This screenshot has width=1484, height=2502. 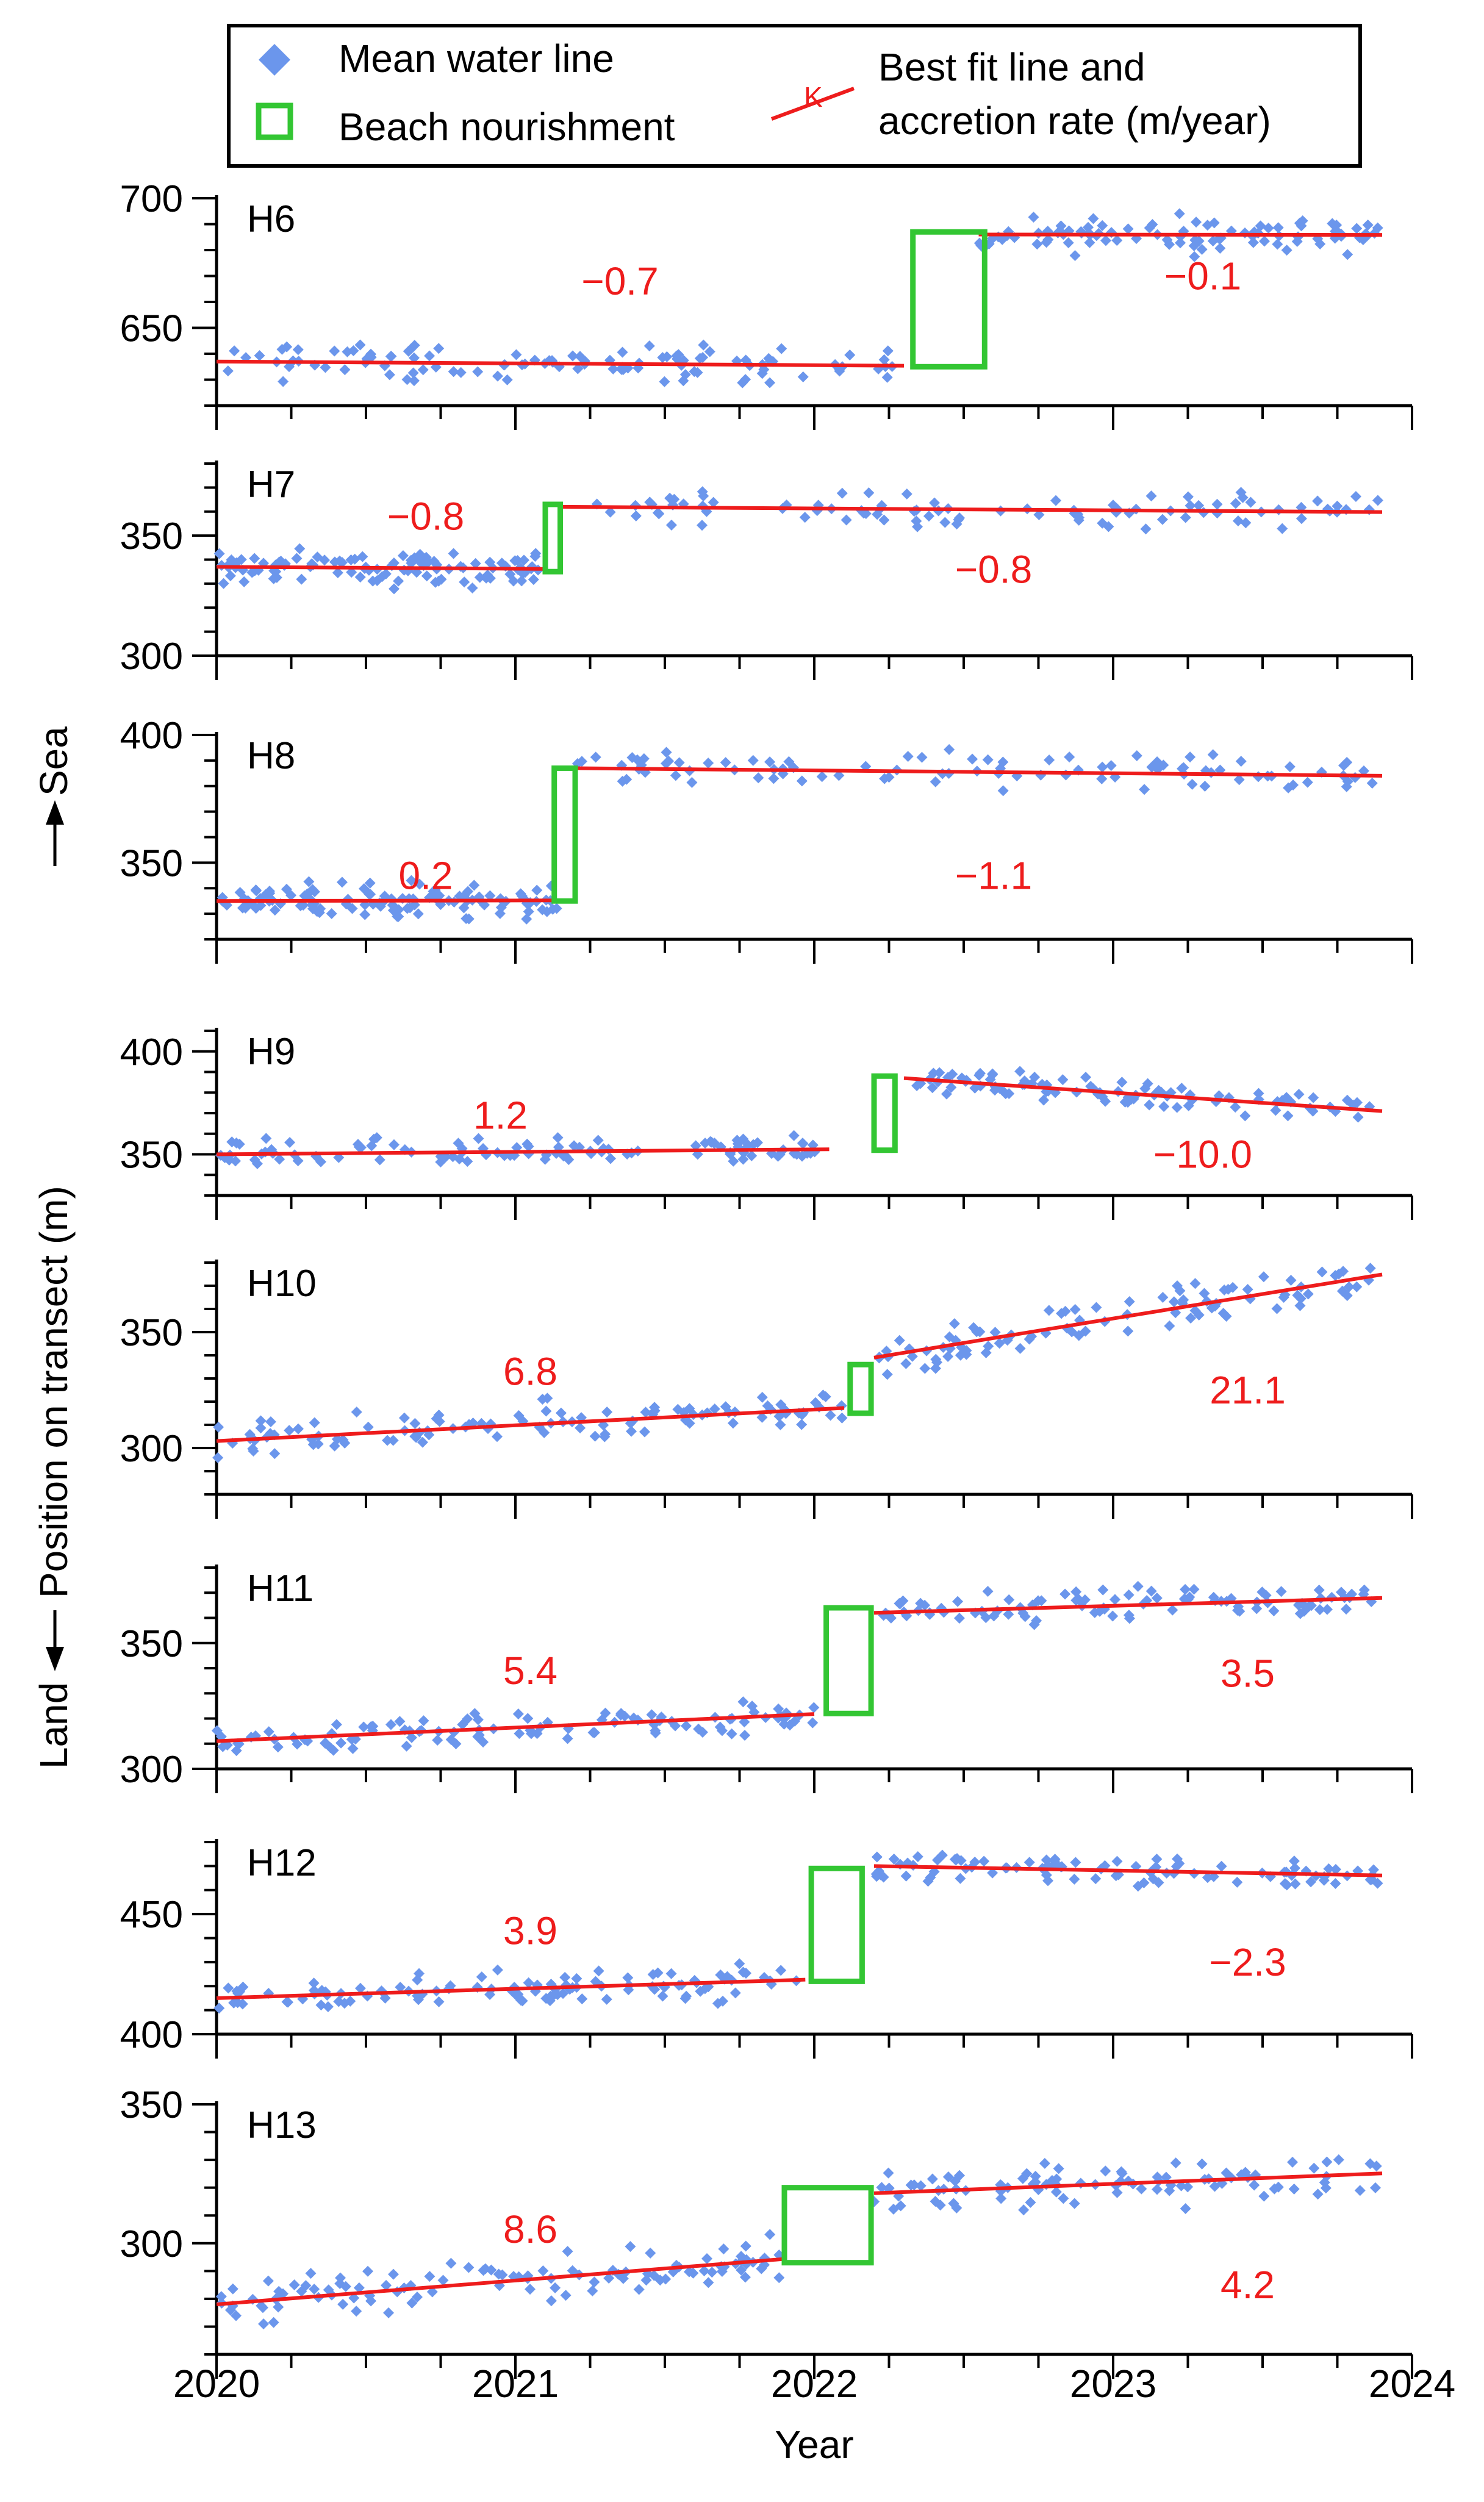 I want to click on legend-fit-label-2: accretion rate (m/year), so click(x=1074, y=121).